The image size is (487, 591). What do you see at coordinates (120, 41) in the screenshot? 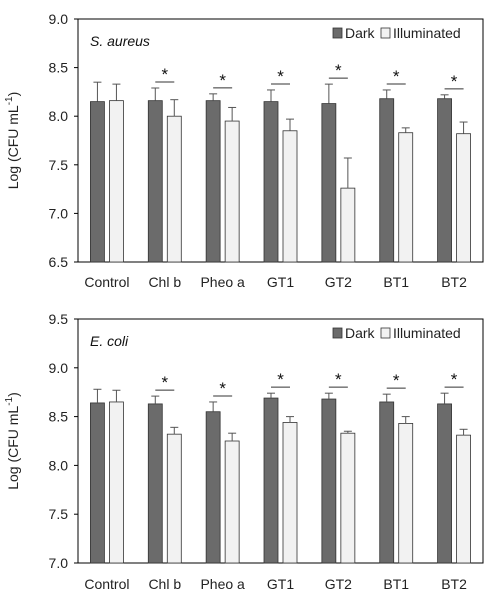
I see `panel-title: S. aureus` at bounding box center [120, 41].